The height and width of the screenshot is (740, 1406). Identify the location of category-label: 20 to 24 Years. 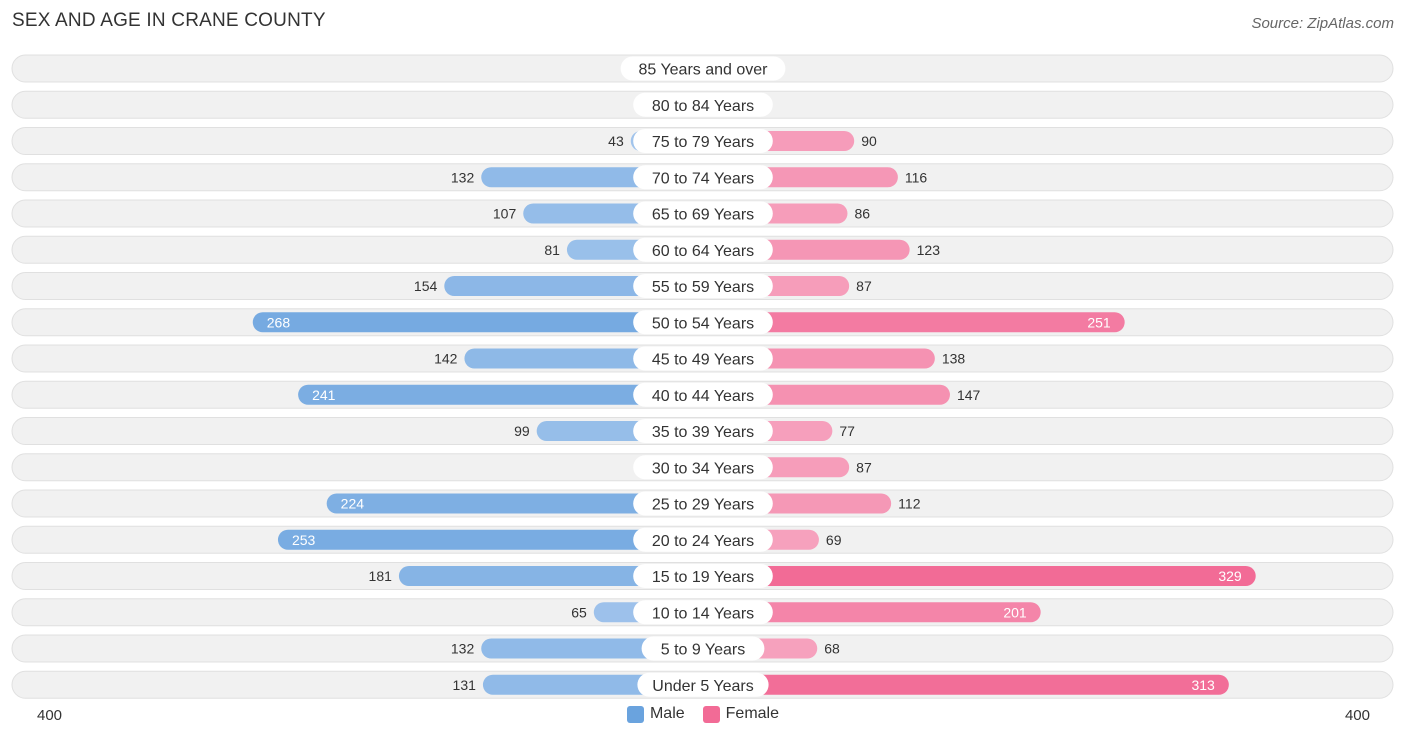
(703, 541).